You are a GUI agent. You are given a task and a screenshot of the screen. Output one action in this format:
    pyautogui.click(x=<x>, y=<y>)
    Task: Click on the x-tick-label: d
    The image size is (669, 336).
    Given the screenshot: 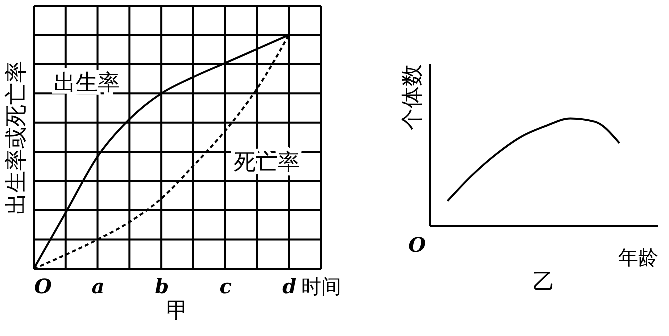 What is the action you would take?
    pyautogui.click(x=289, y=286)
    